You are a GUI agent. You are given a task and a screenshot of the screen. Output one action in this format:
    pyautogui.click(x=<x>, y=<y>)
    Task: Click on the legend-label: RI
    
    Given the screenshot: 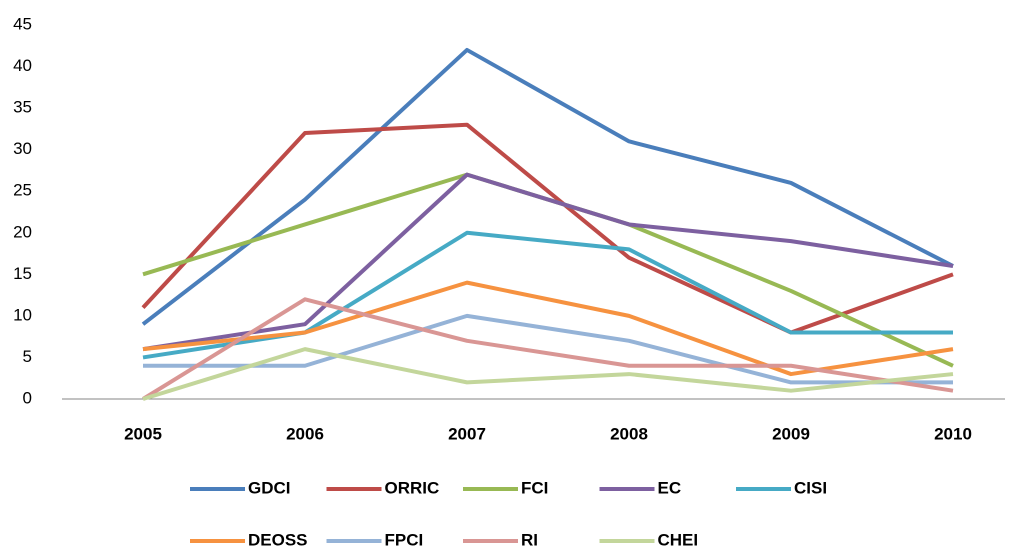 What is the action you would take?
    pyautogui.click(x=529, y=538)
    